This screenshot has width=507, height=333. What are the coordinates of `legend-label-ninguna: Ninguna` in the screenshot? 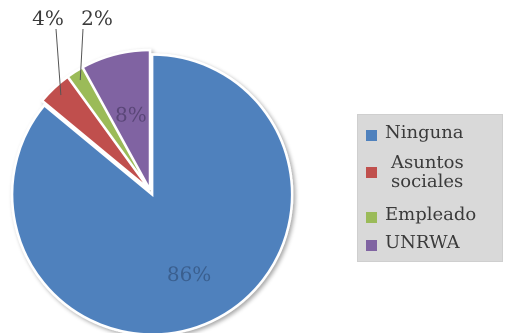 It's located at (424, 132).